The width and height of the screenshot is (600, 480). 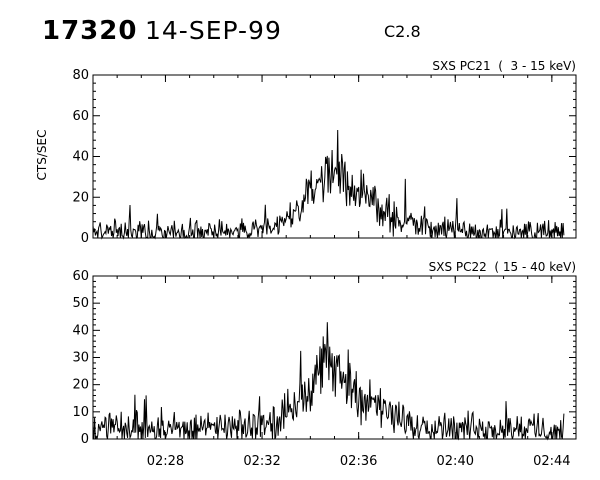 I want to click on y-tick-label: 50, so click(x=80, y=303).